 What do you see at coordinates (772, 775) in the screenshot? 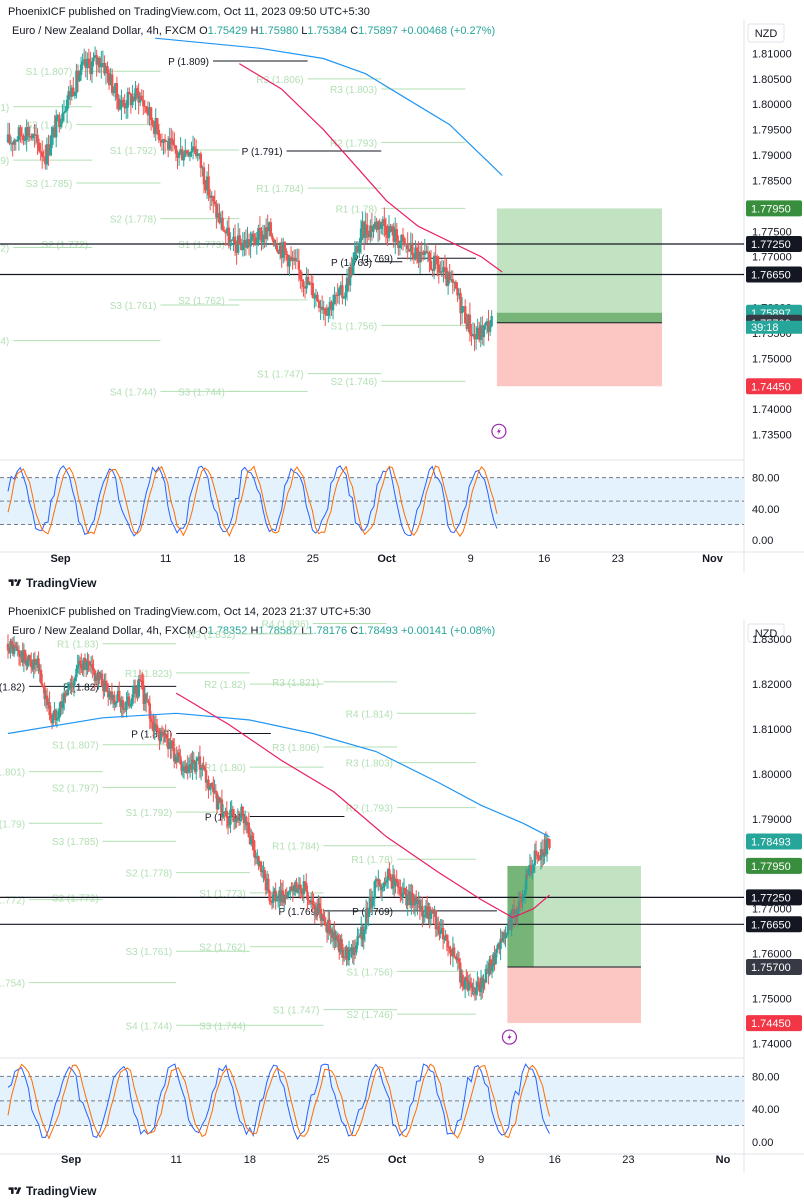
I see `price-tick-label: 1.80000` at bounding box center [772, 775].